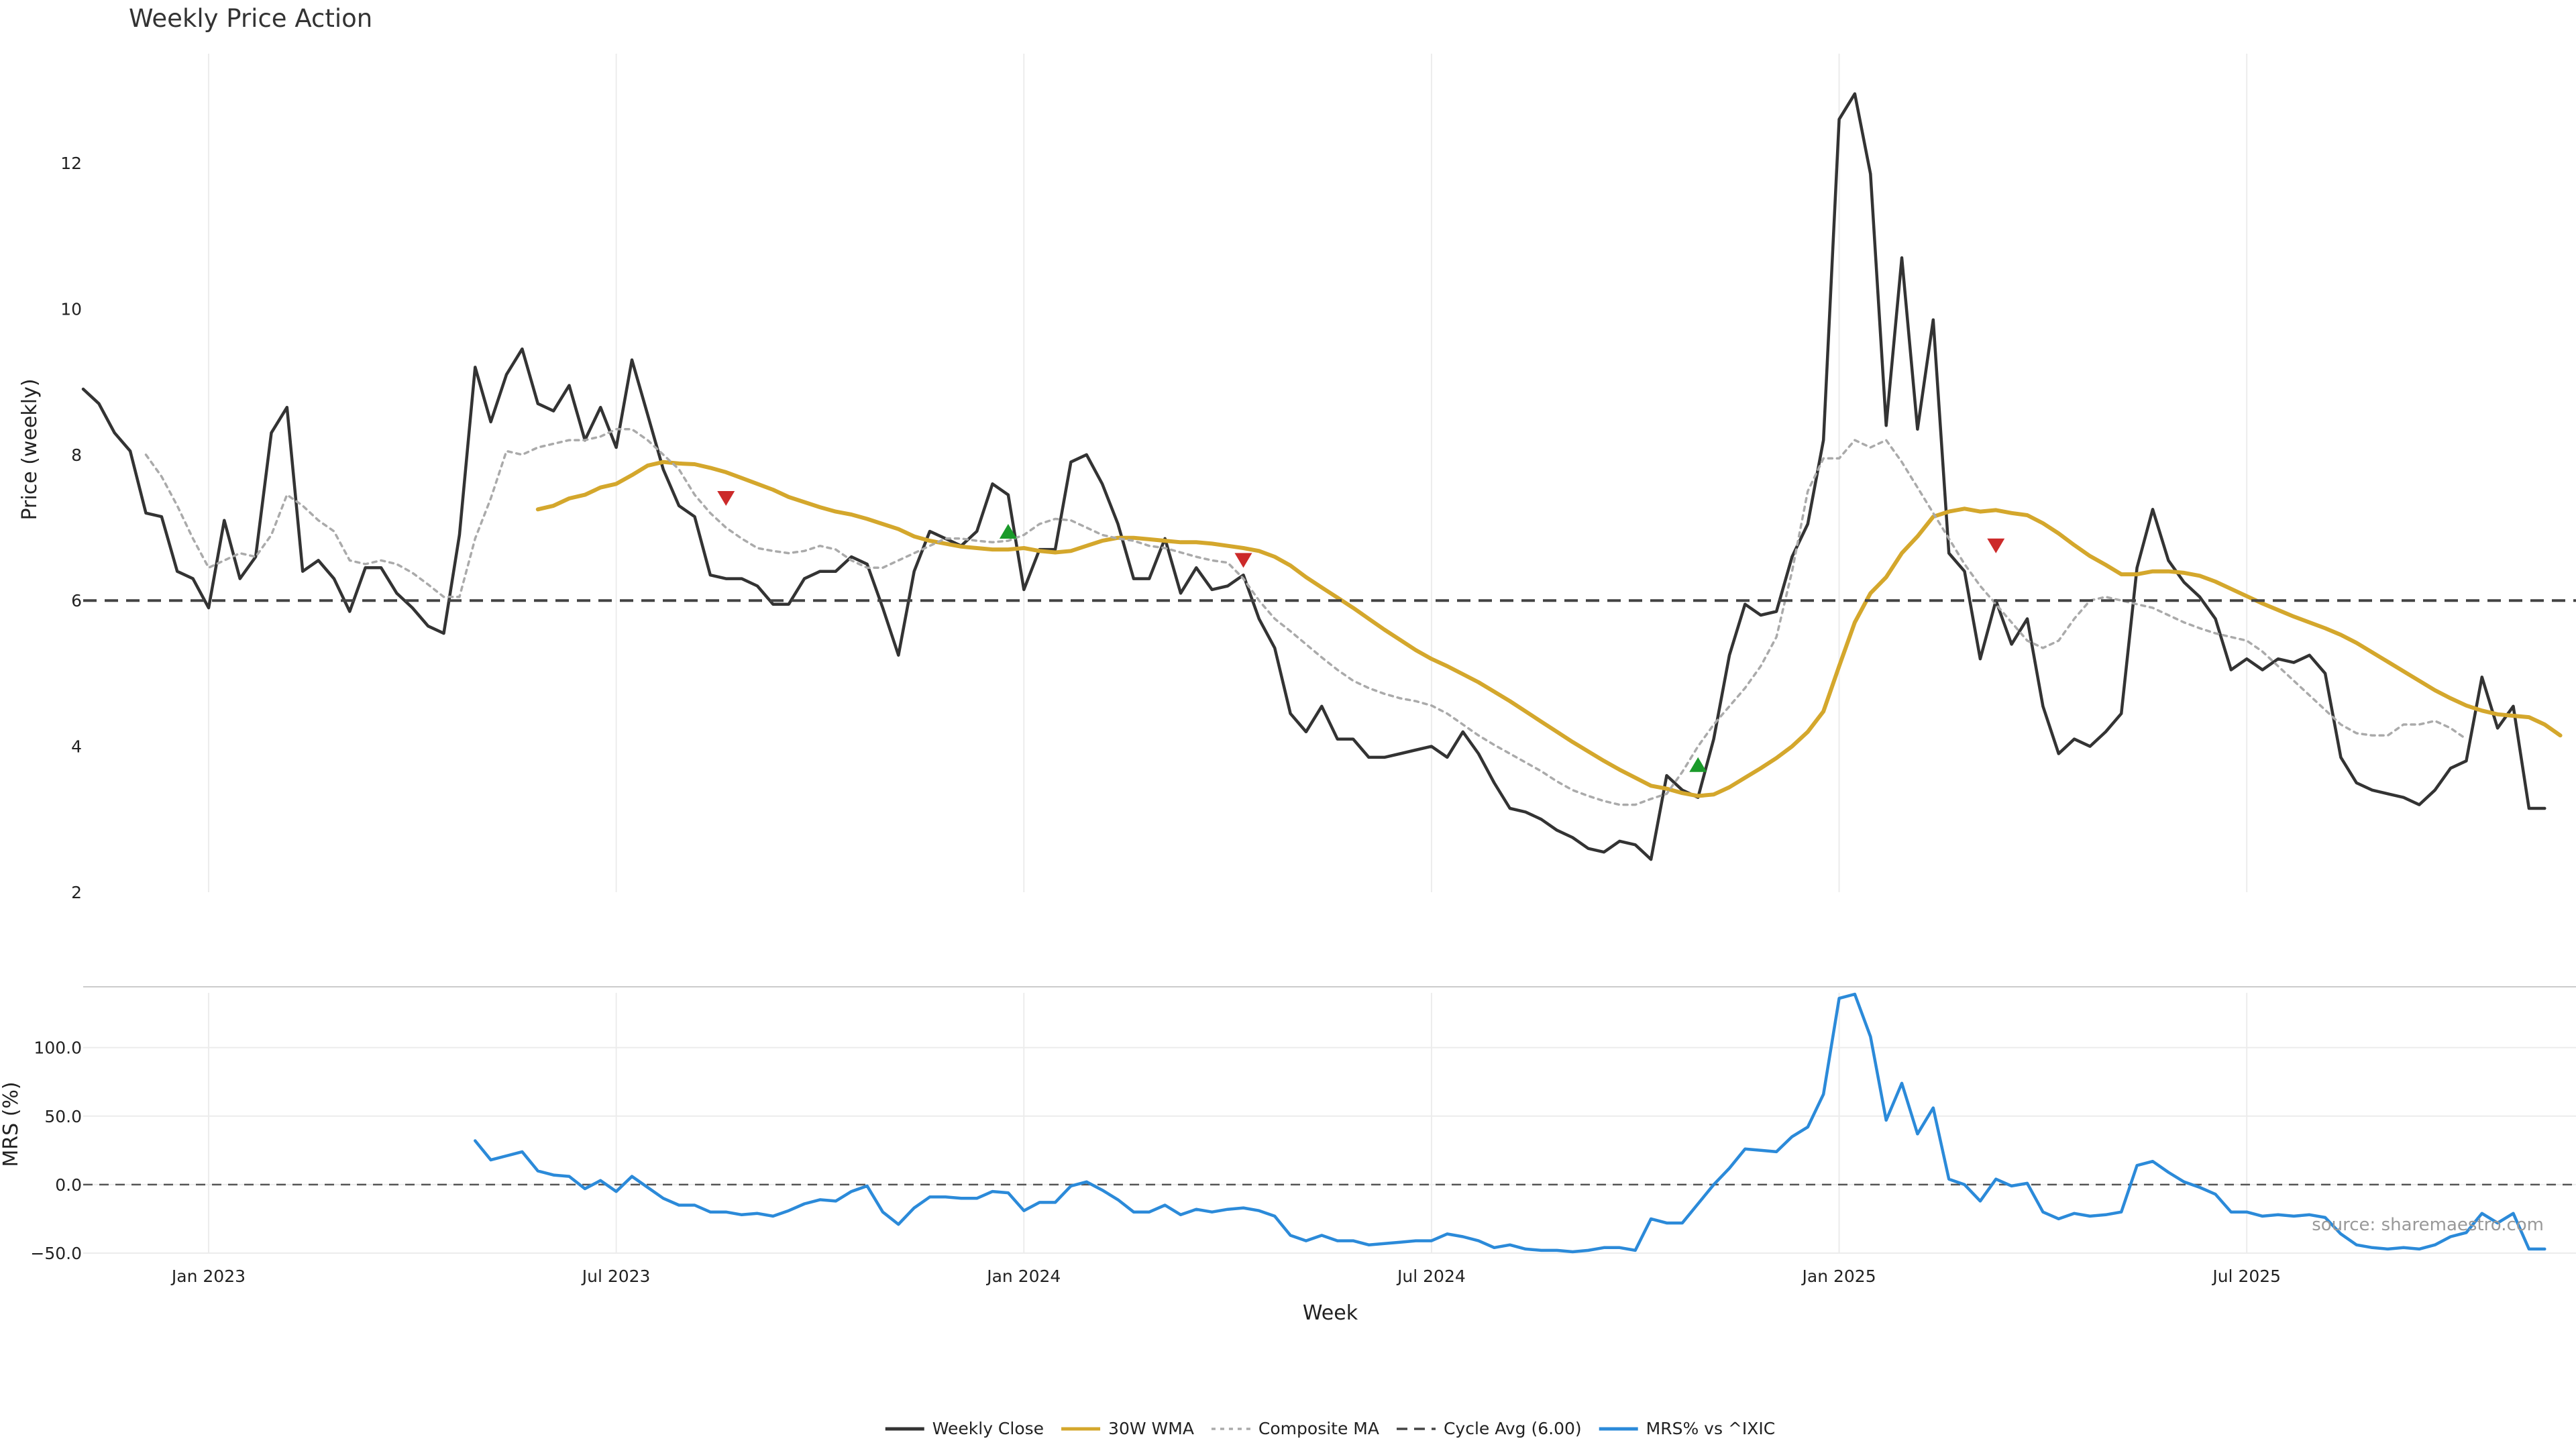  I want to click on x-tick-label: Jan 2023, so click(208, 1276).